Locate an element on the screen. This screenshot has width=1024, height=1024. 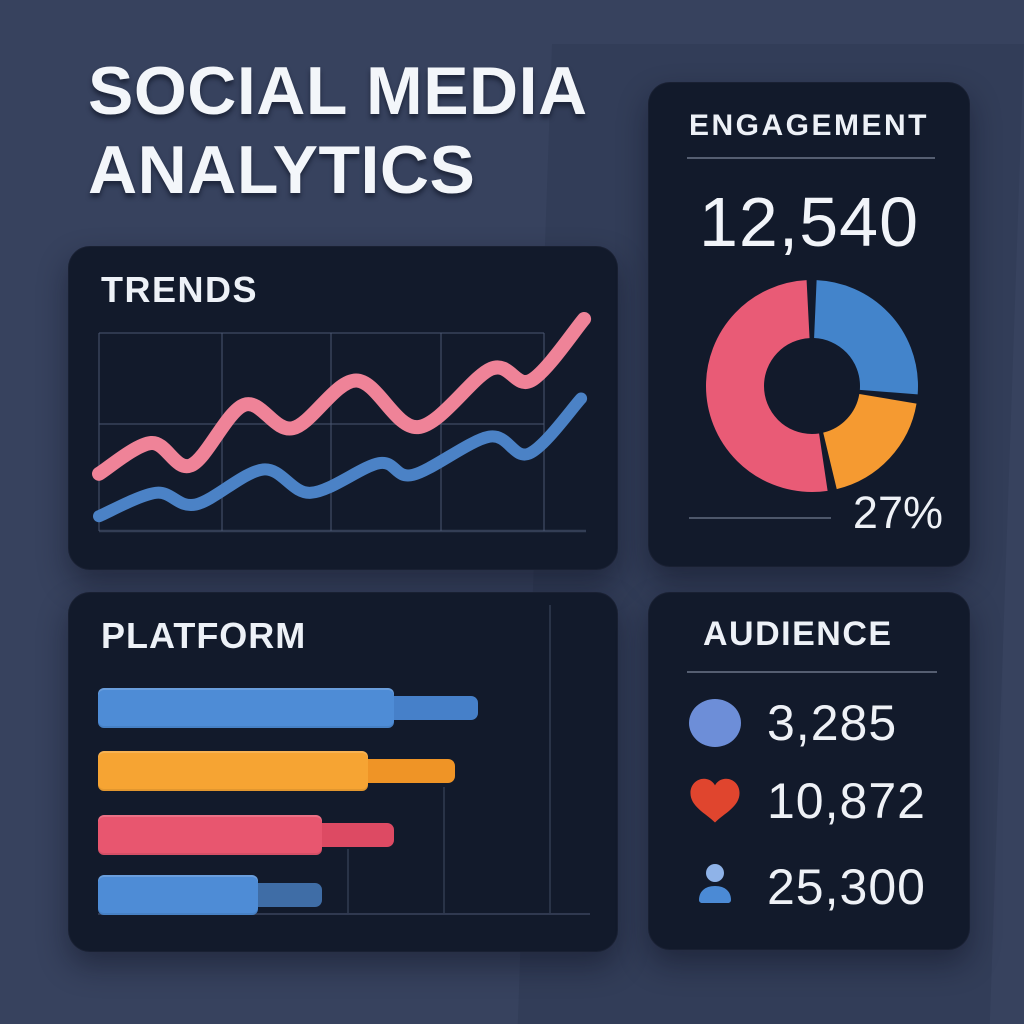
audience-row-person: 25,300 is located at coordinates (807, 887).